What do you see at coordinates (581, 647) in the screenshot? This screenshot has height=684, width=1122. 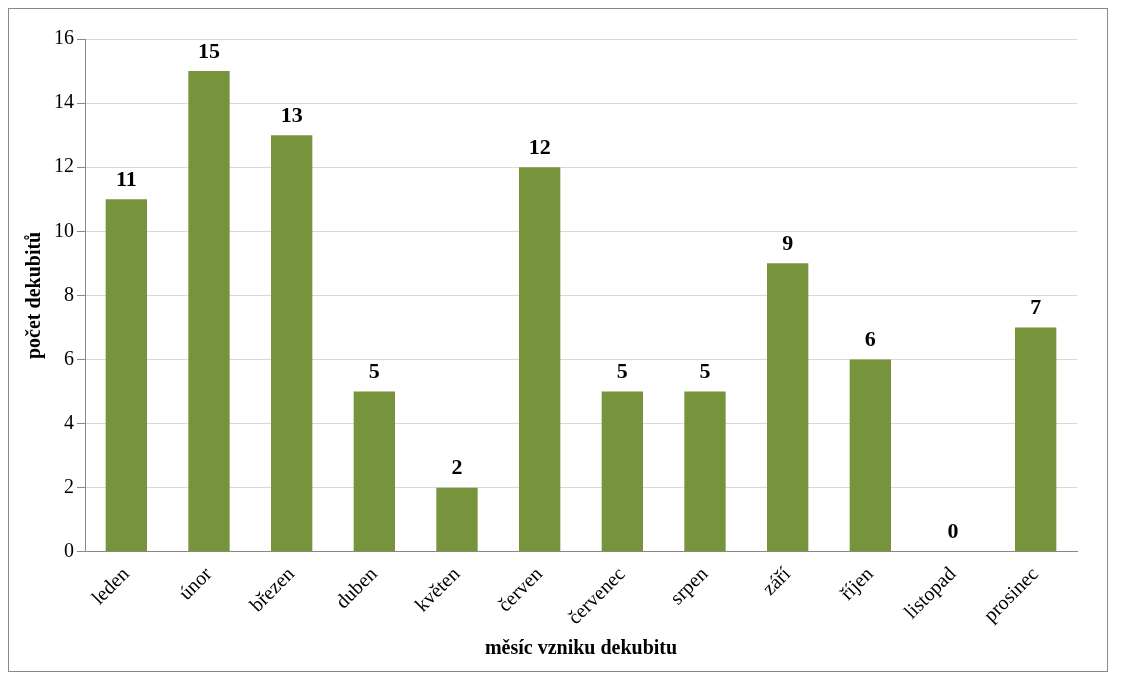 I see `x-axis-title: měsíc vzniku dekubitu` at bounding box center [581, 647].